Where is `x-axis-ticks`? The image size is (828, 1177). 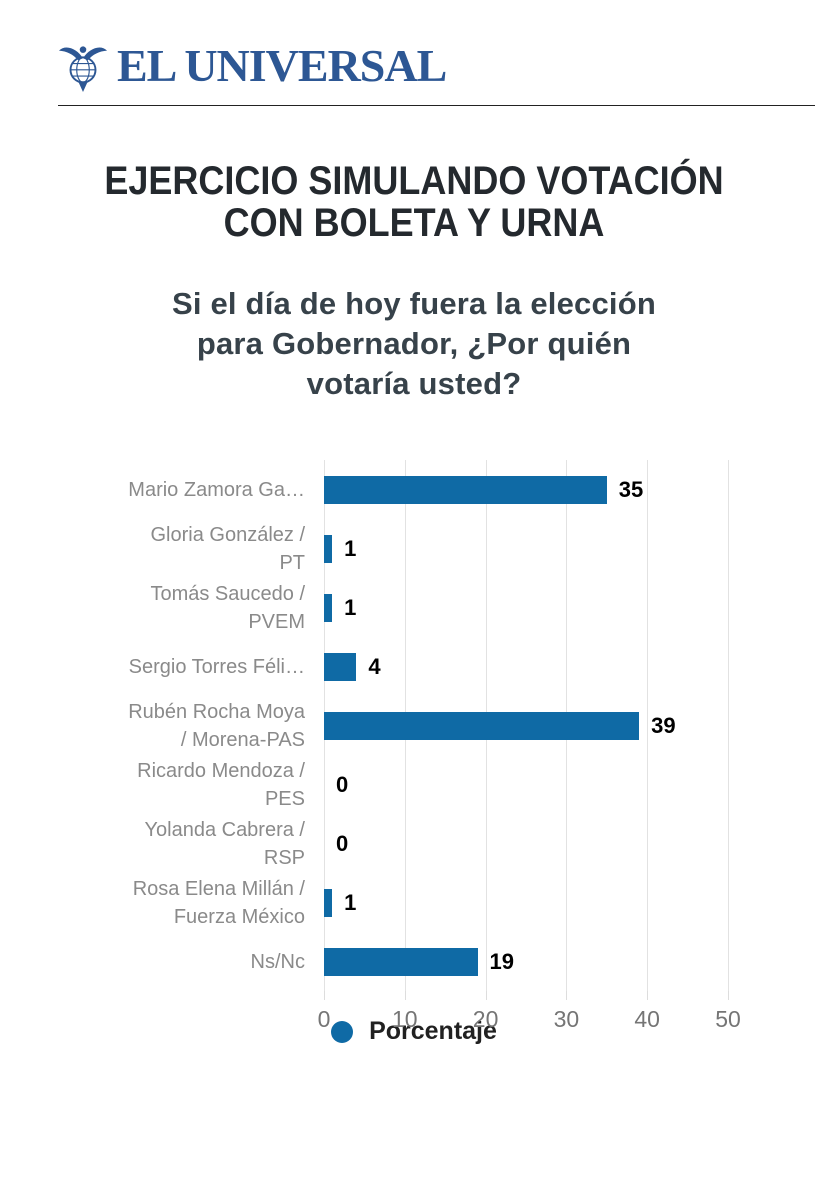
x-axis-ticks is located at coordinates (559, 995).